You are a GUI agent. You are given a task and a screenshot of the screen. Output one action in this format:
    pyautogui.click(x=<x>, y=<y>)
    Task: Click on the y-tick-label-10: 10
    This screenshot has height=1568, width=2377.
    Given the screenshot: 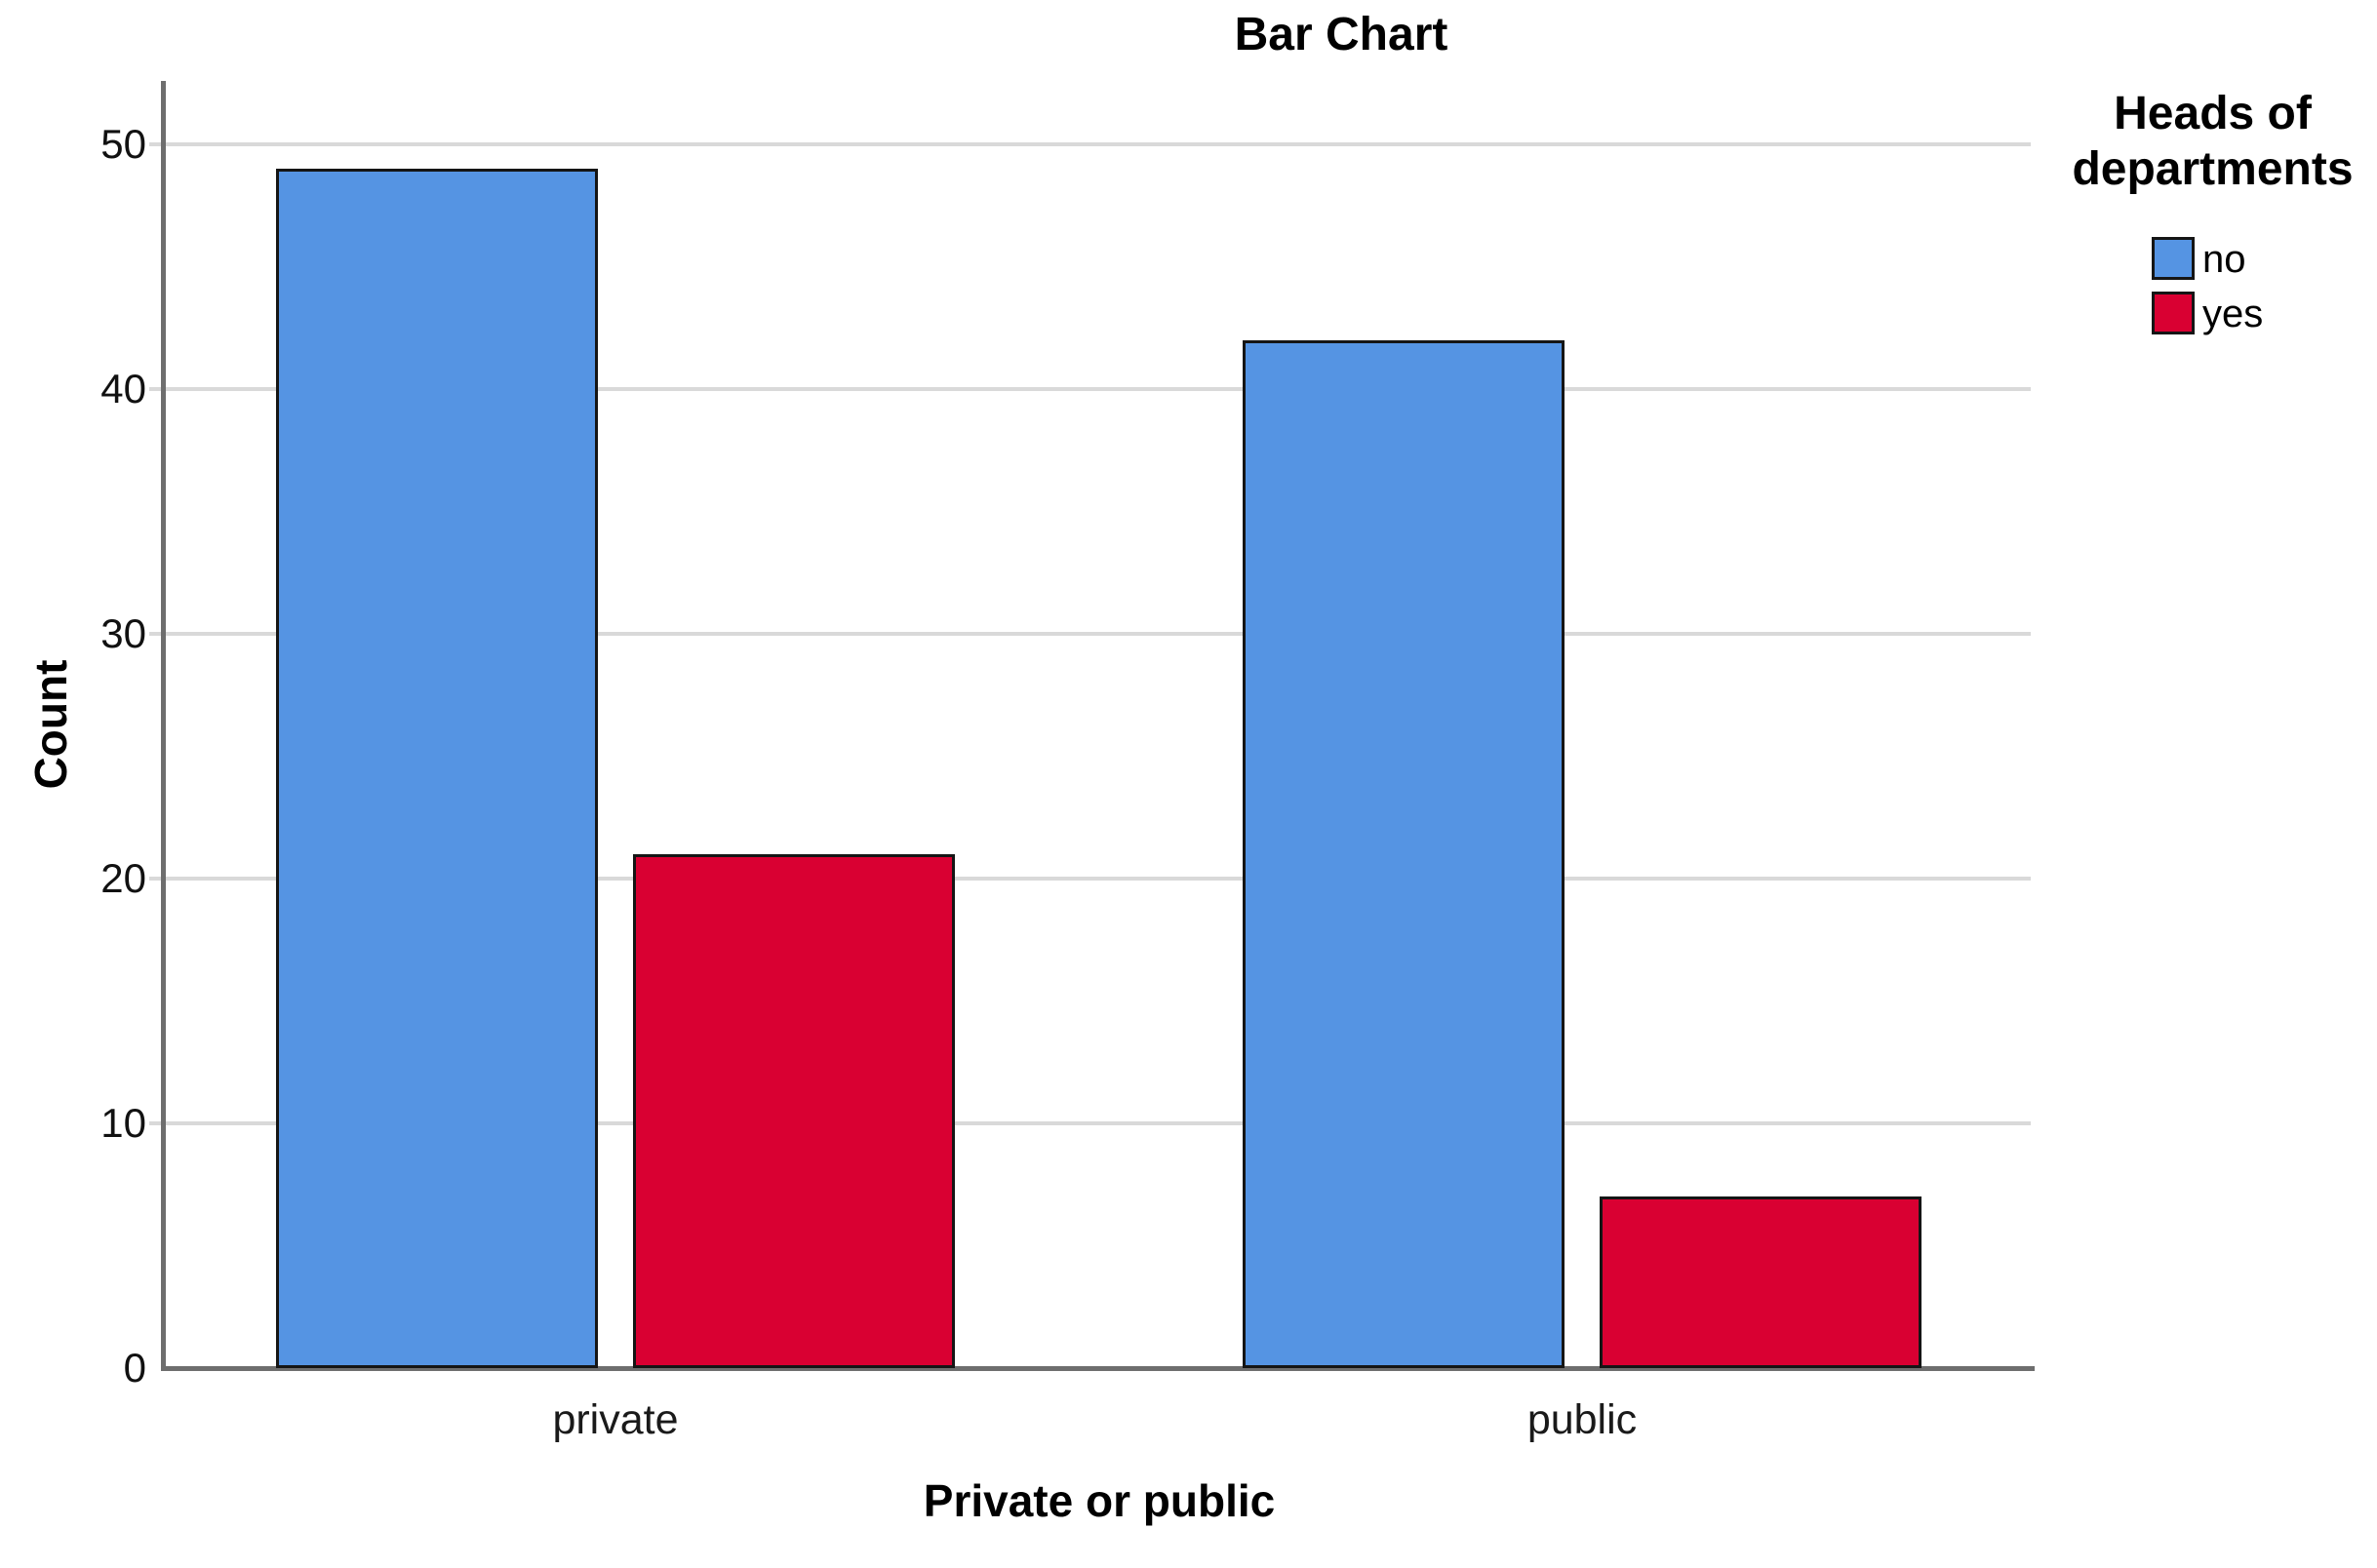 What is the action you would take?
    pyautogui.click(x=123, y=1123)
    